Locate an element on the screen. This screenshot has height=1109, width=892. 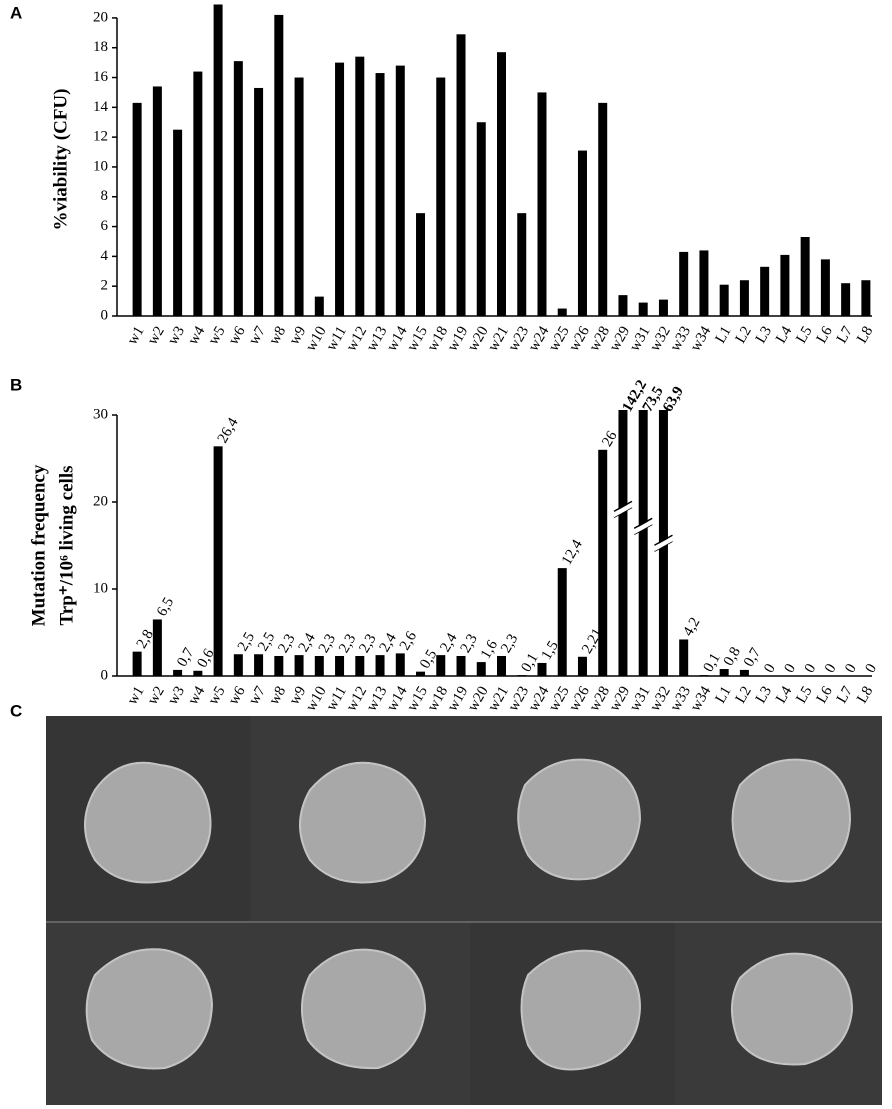
x-tick-label: w13 is located at coordinates (377, 339).